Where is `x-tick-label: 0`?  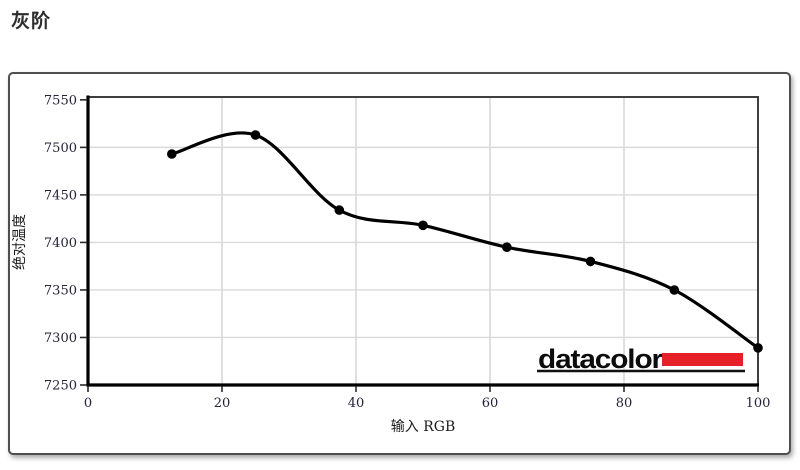
x-tick-label: 0 is located at coordinates (88, 403).